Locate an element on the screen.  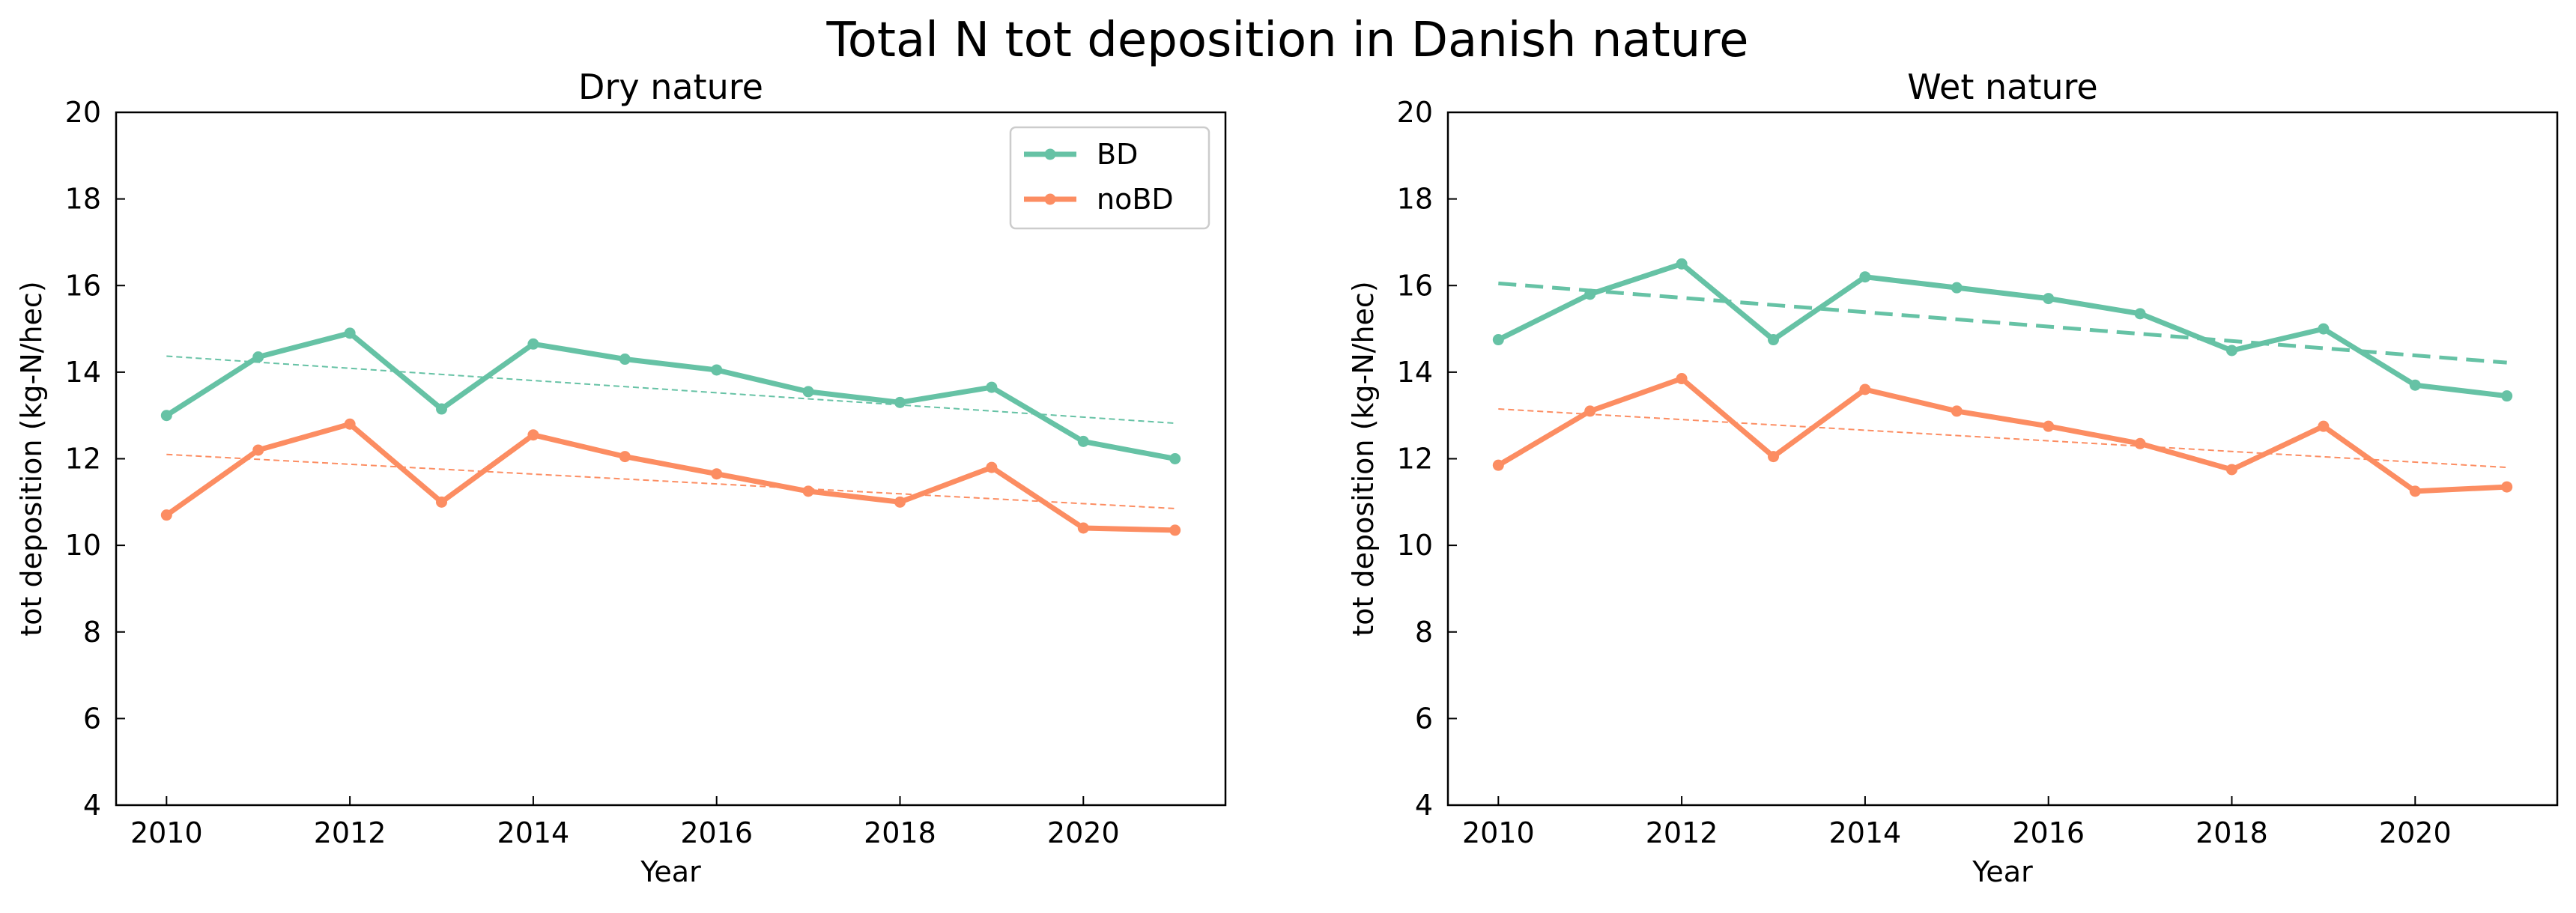
legend-label: noBD is located at coordinates (1135, 199).